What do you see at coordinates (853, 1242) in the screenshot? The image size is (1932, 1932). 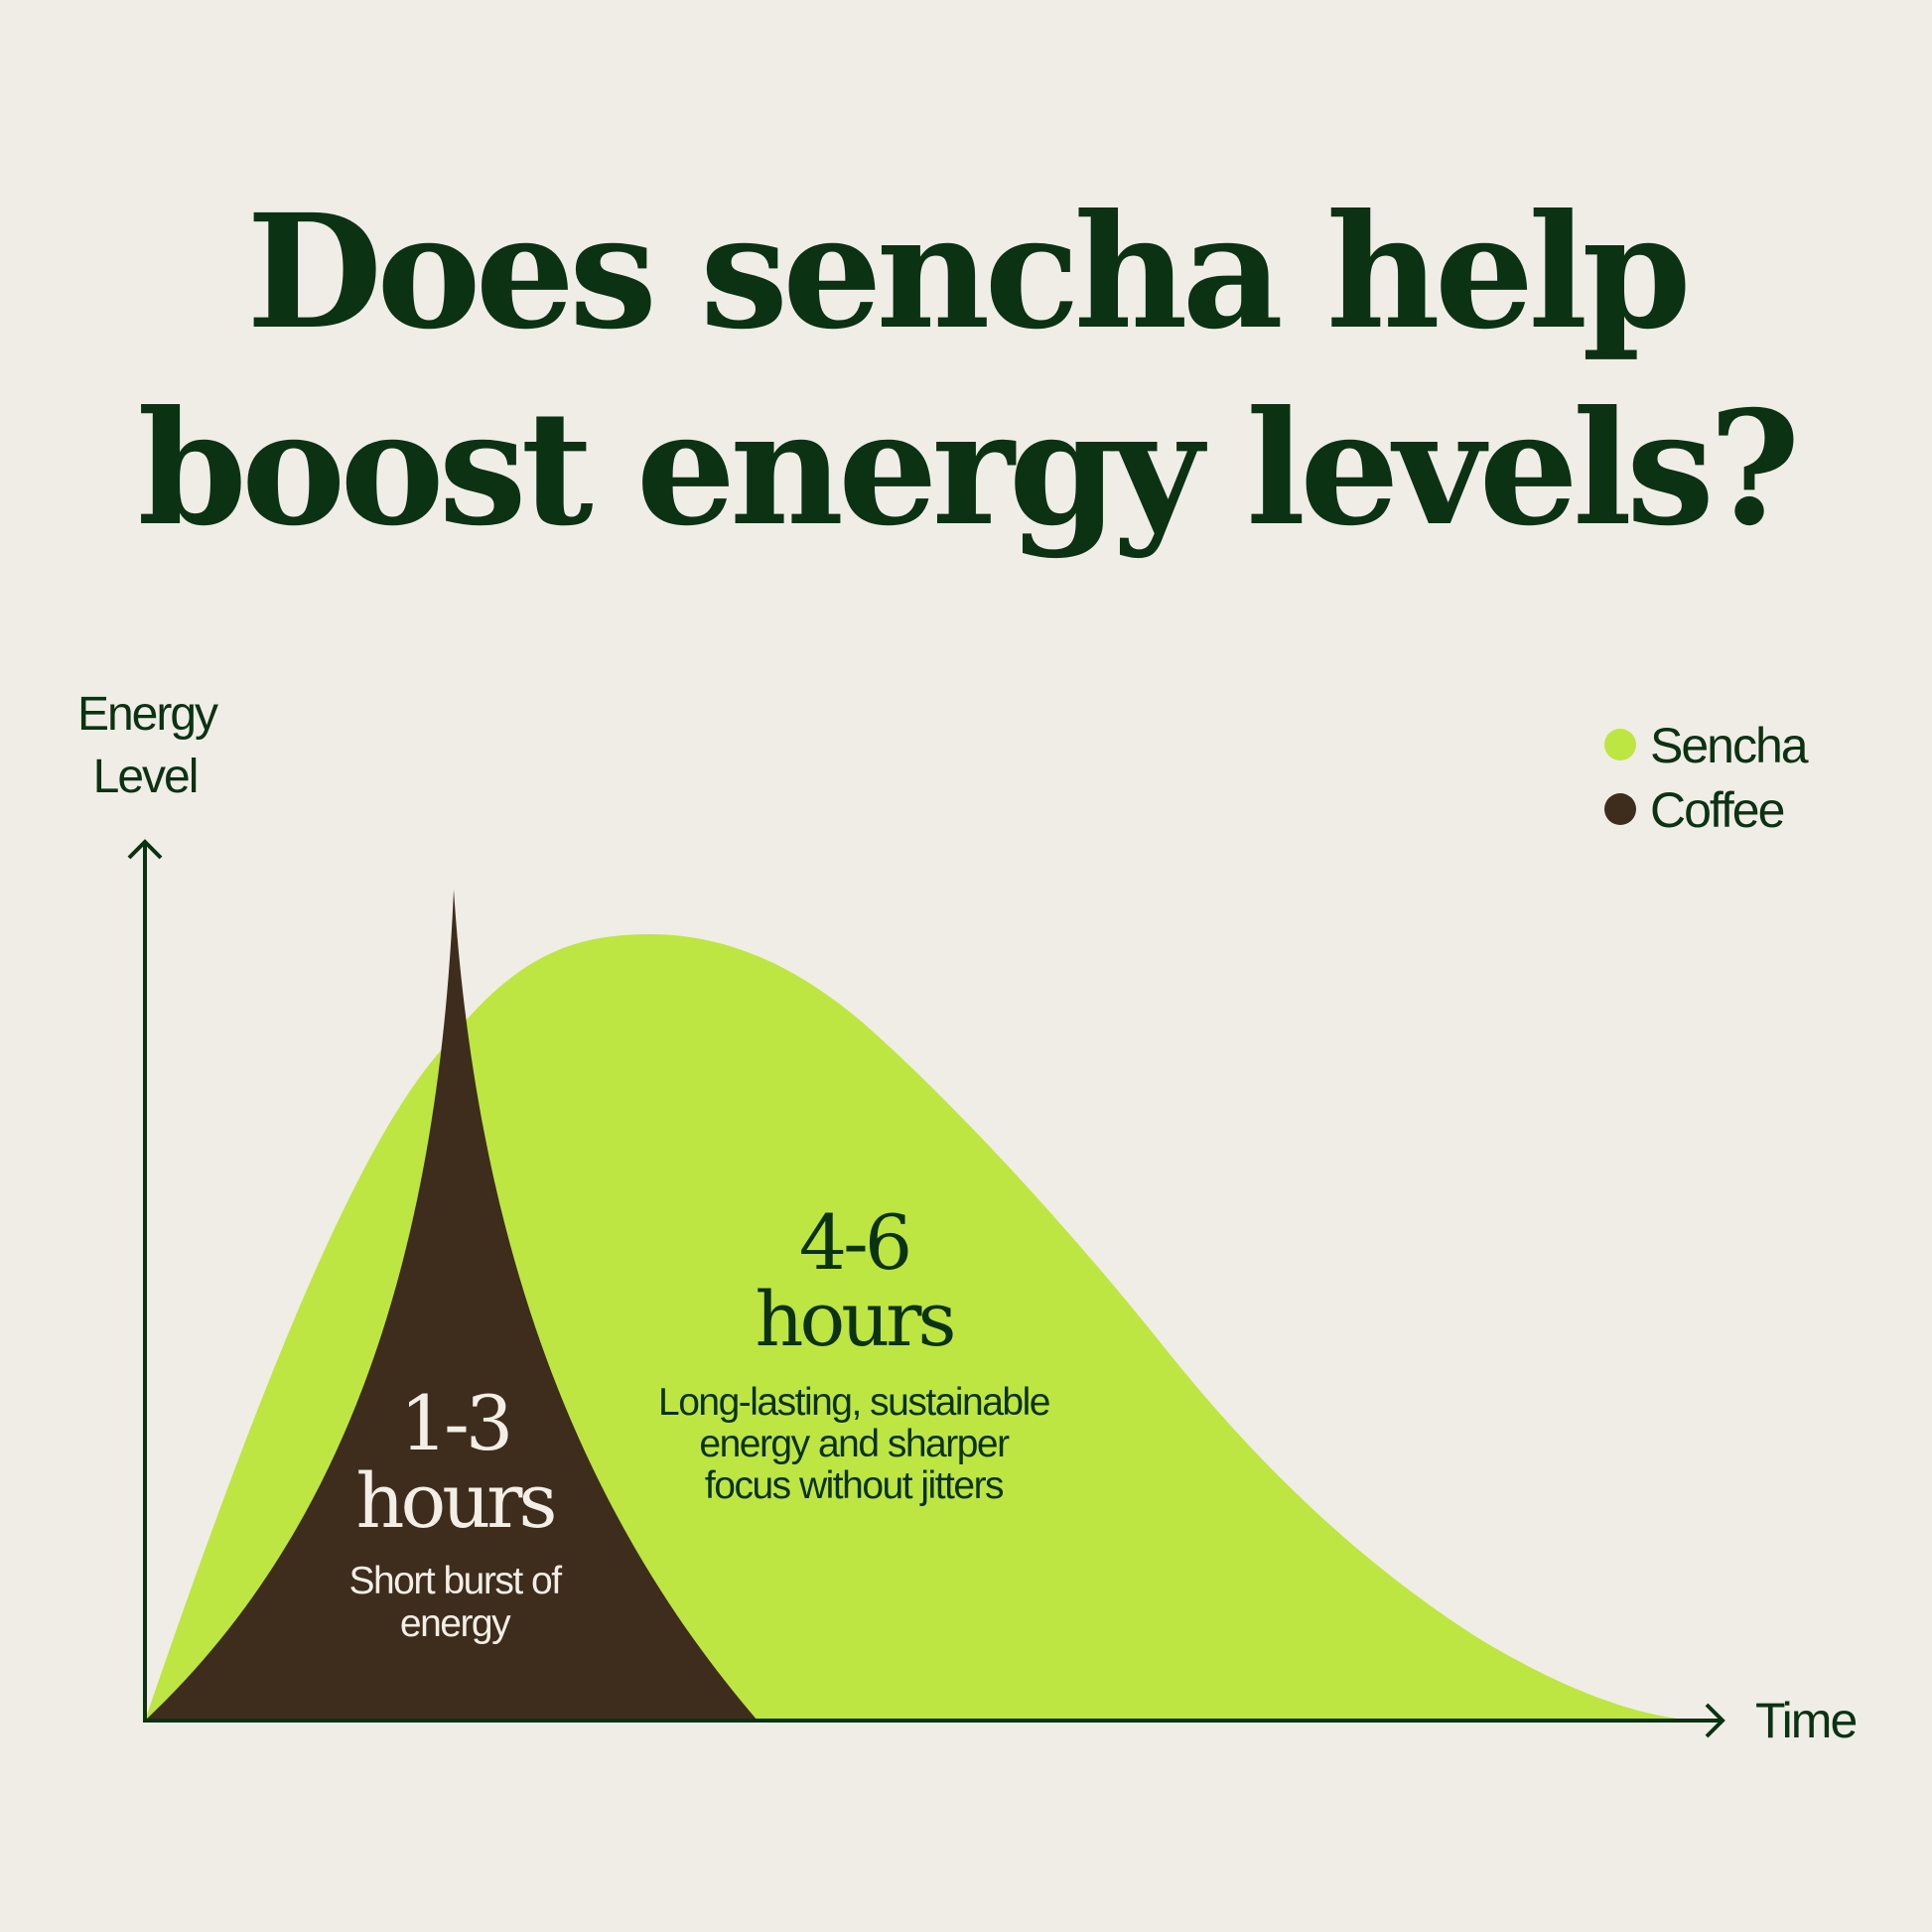 I see `sencha-duration: 4-6` at bounding box center [853, 1242].